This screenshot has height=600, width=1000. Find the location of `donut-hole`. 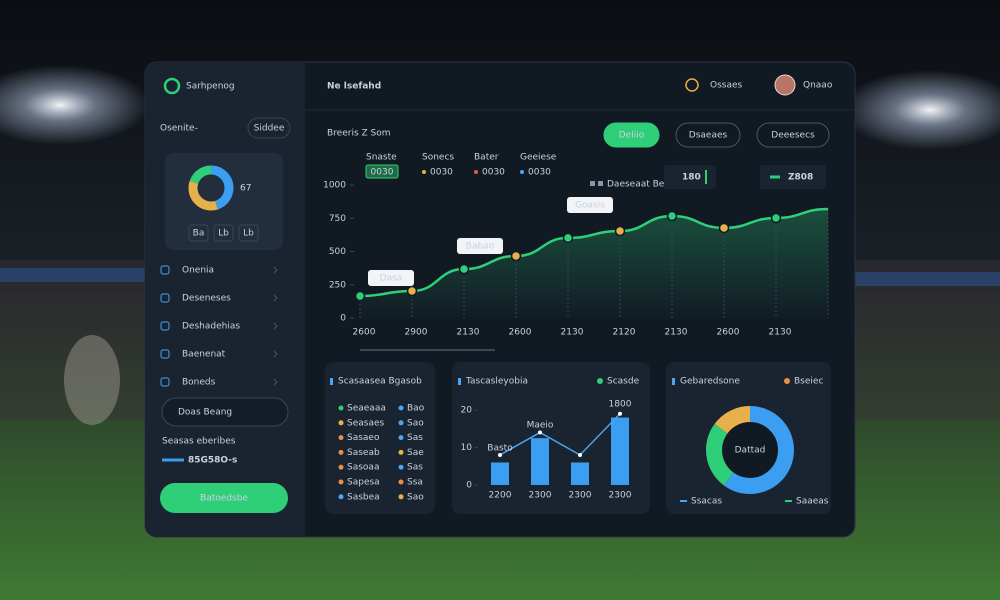

donut-hole is located at coordinates (750, 450).